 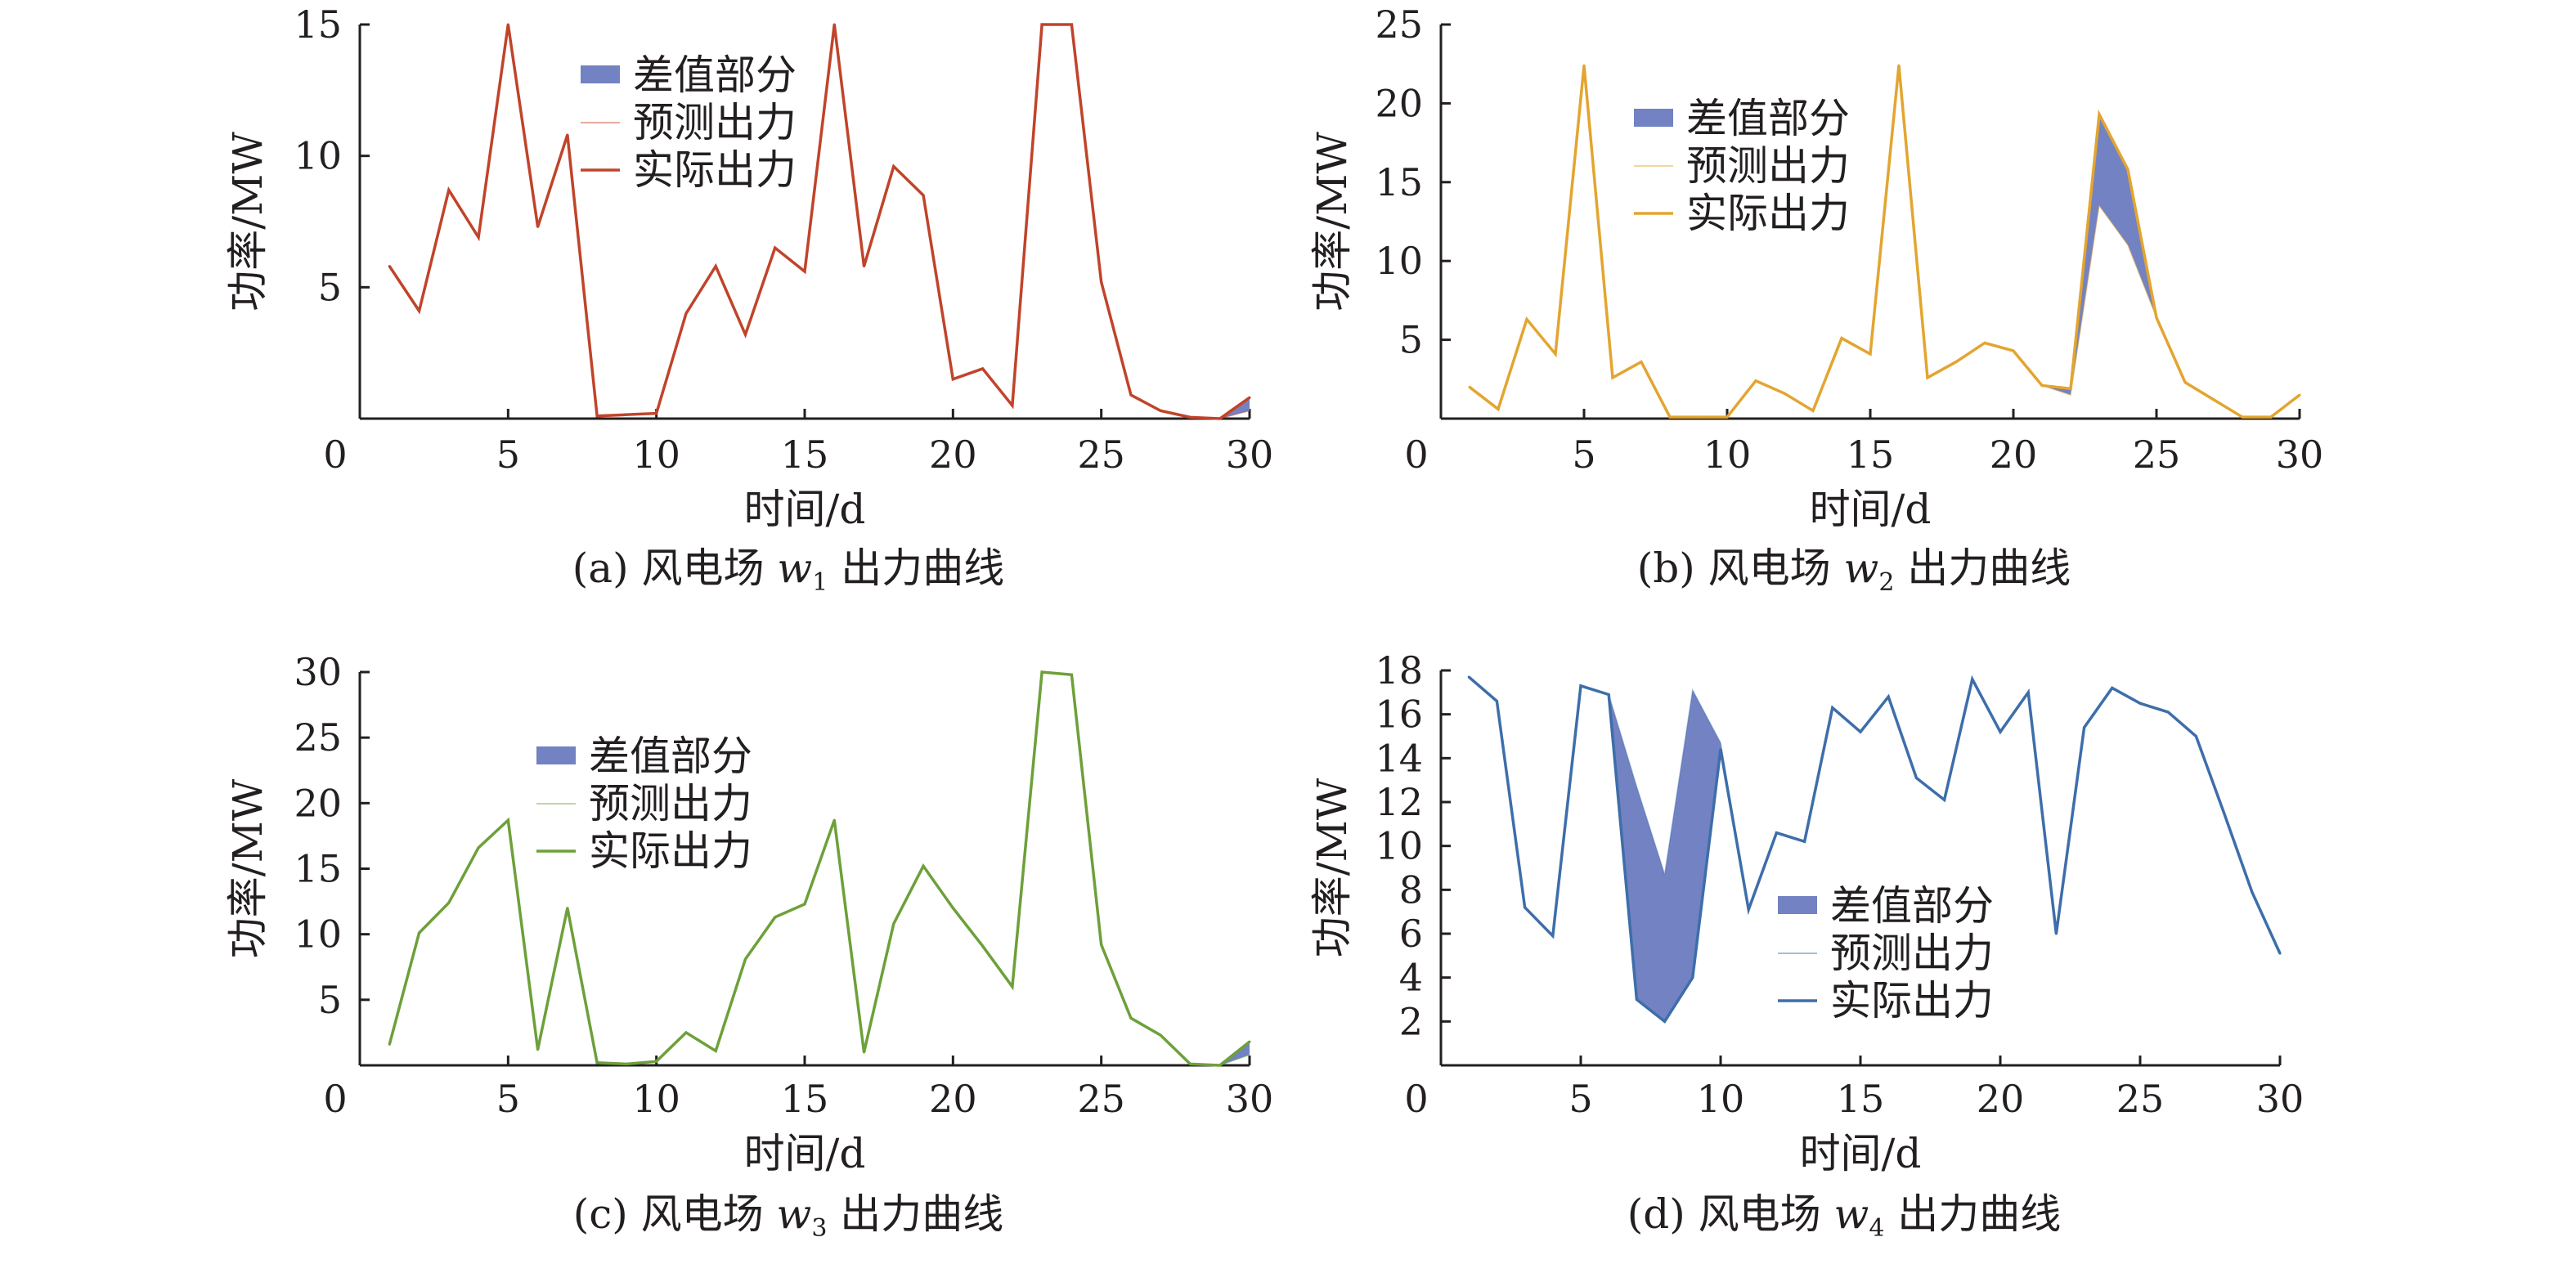 I want to click on y-tick-label: 15, so click(x=318, y=869).